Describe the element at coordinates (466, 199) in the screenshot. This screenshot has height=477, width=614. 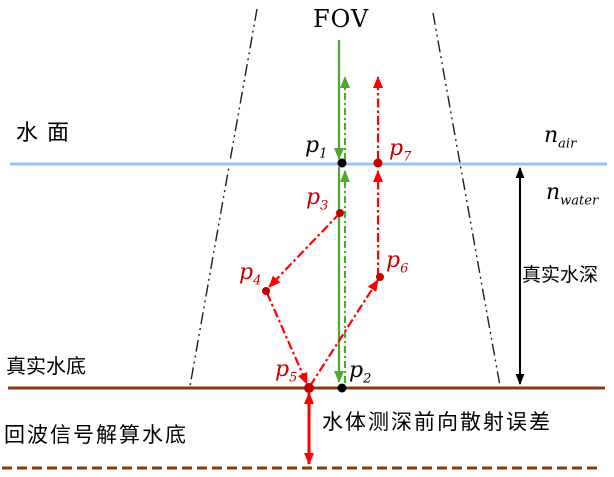
I see `fov-cone-right-line` at that location.